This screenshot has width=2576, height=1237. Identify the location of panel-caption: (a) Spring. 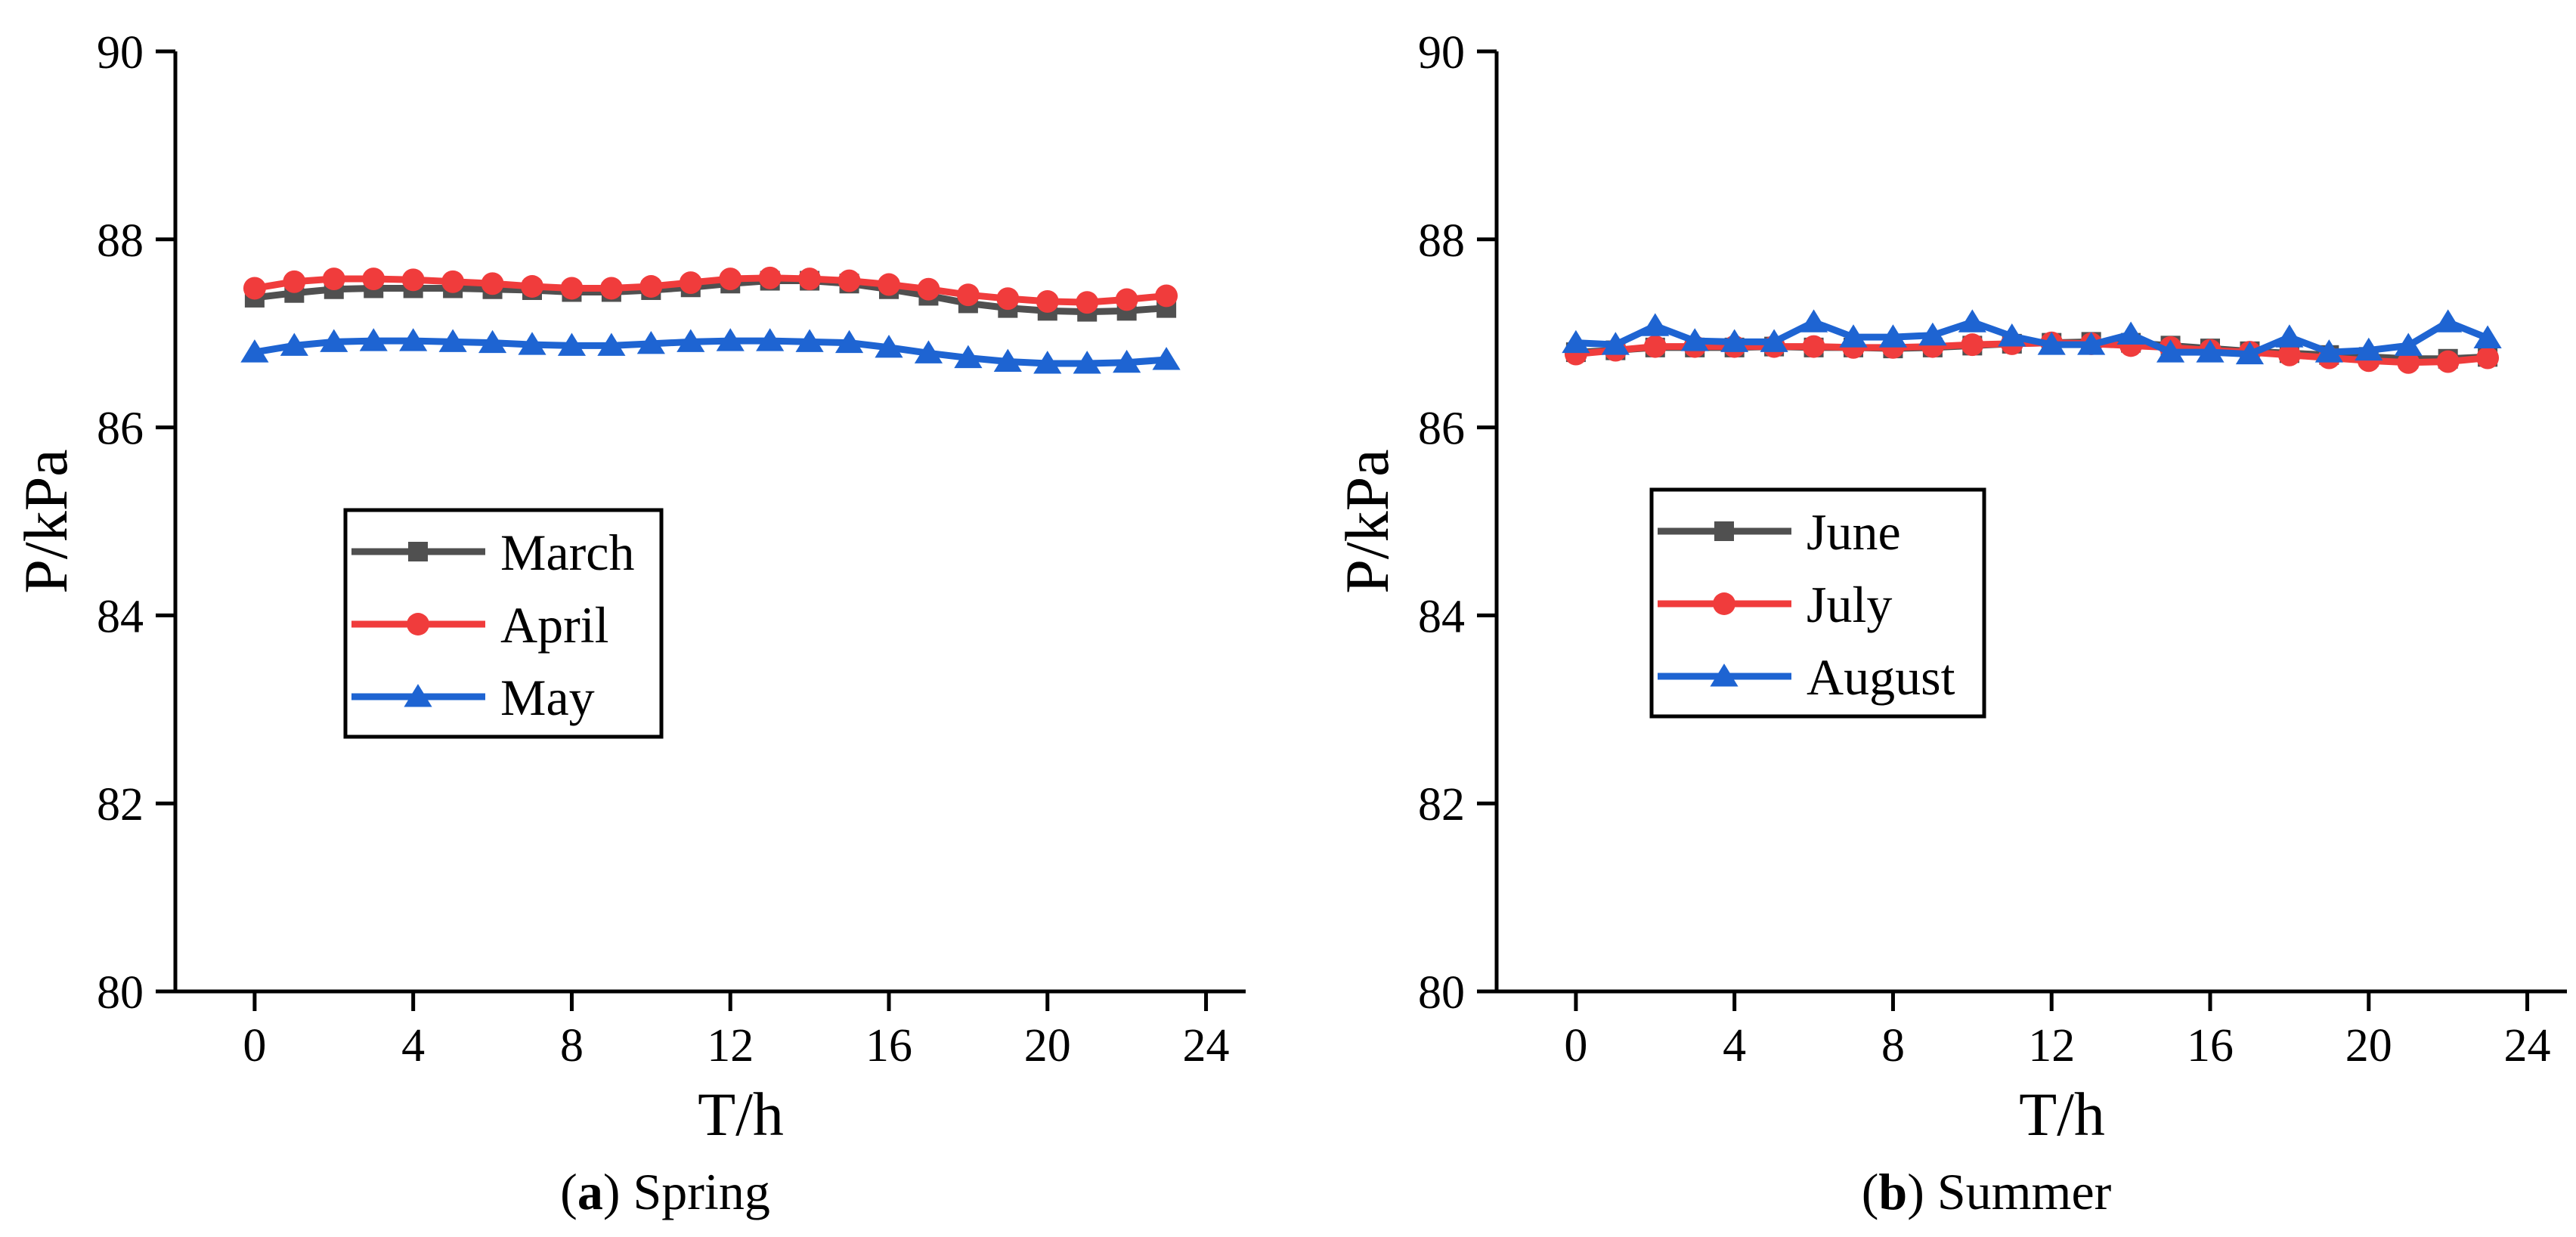
(665, 1191).